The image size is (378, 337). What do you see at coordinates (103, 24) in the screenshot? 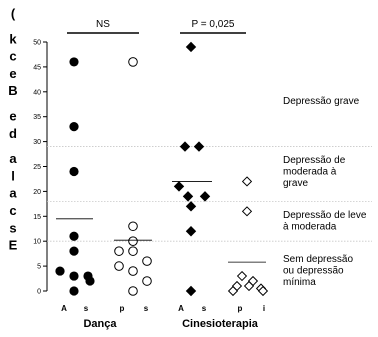
I see `significance-label: NS` at bounding box center [103, 24].